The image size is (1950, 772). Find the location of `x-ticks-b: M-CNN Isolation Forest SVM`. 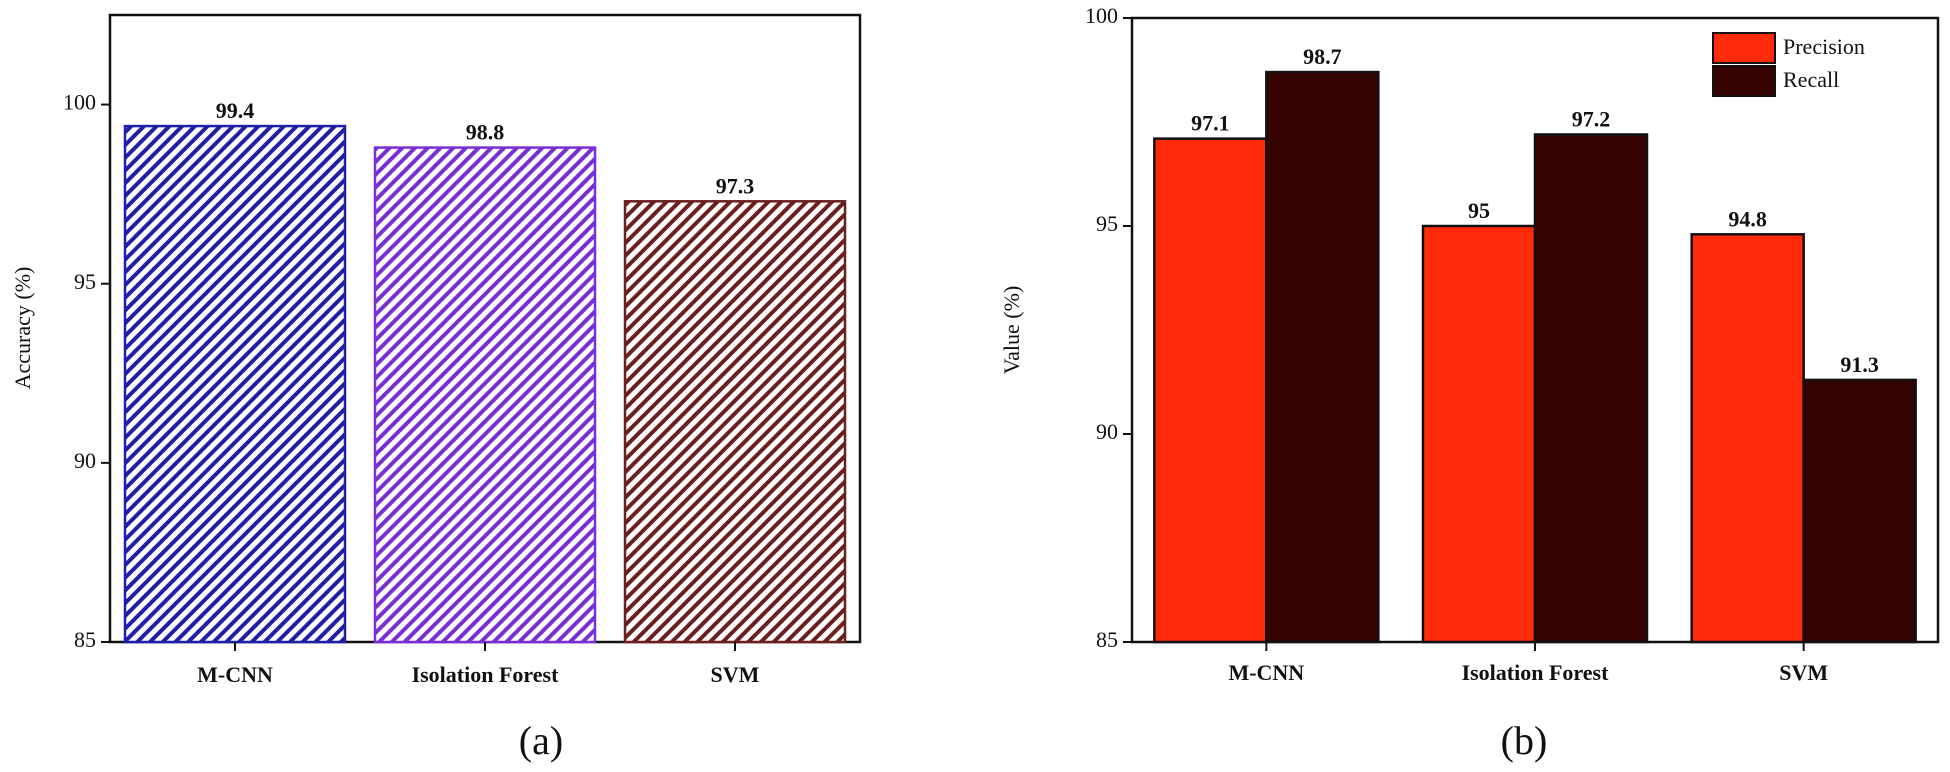

x-ticks-b: M-CNN Isolation Forest SVM is located at coordinates (1528, 663).